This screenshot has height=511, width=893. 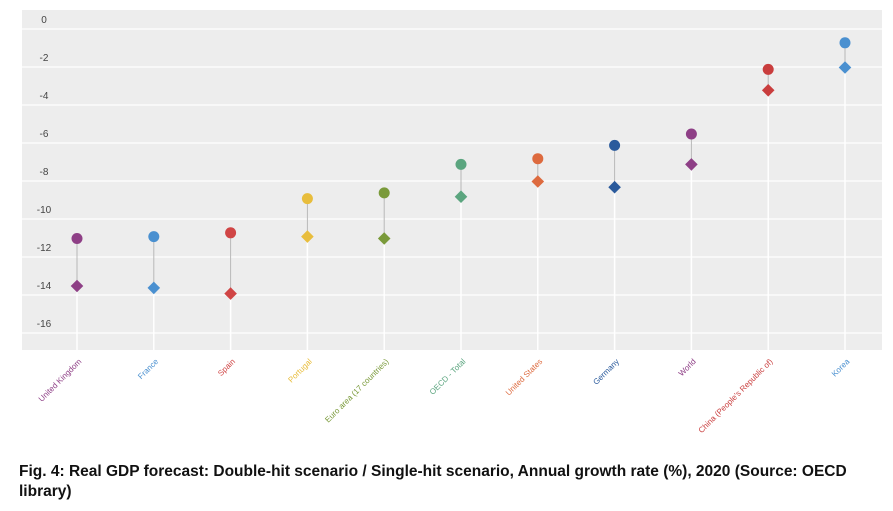 I want to click on x-category-label: France, so click(x=148, y=369).